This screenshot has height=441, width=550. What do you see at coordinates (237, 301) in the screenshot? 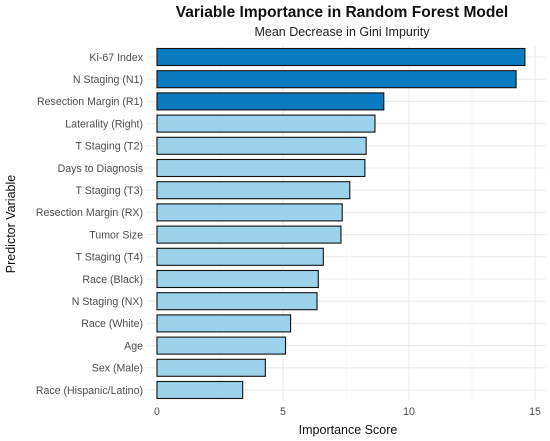
I see `bar-n-staging-nx` at bounding box center [237, 301].